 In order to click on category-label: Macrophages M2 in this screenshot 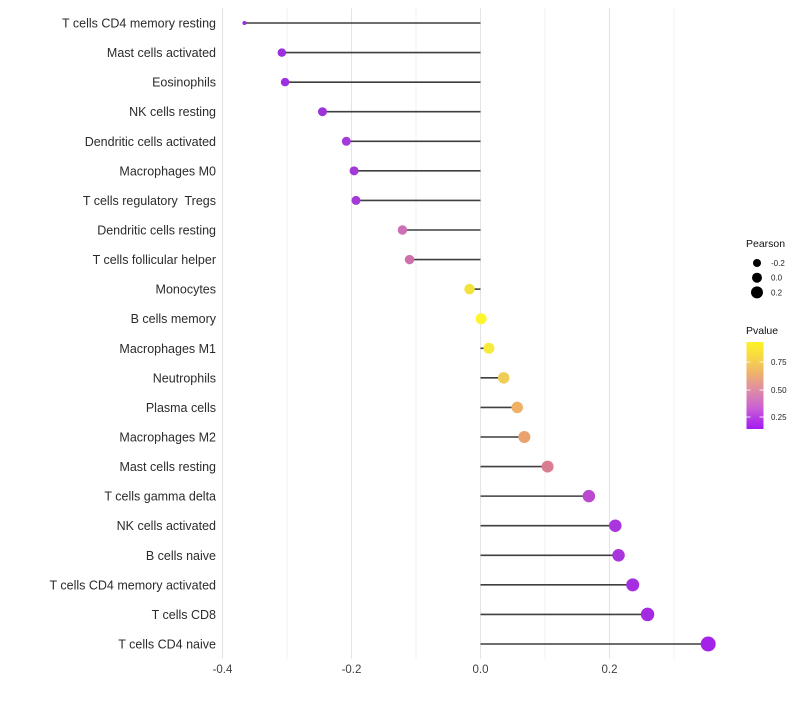, I will do `click(167, 437)`.